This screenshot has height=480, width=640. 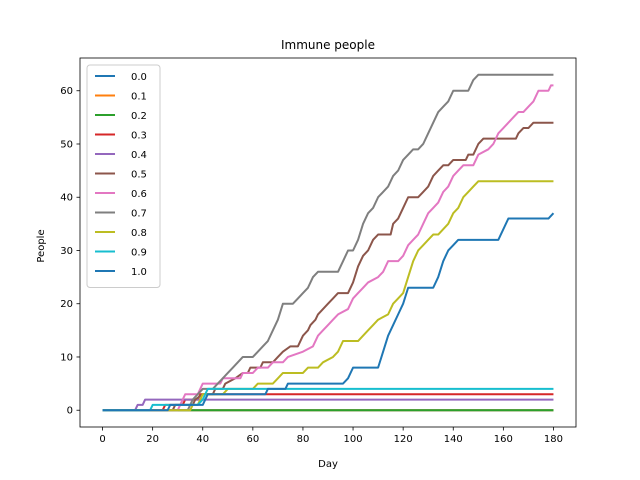 I want to click on legend-label-0.5: 0.5, so click(x=139, y=175).